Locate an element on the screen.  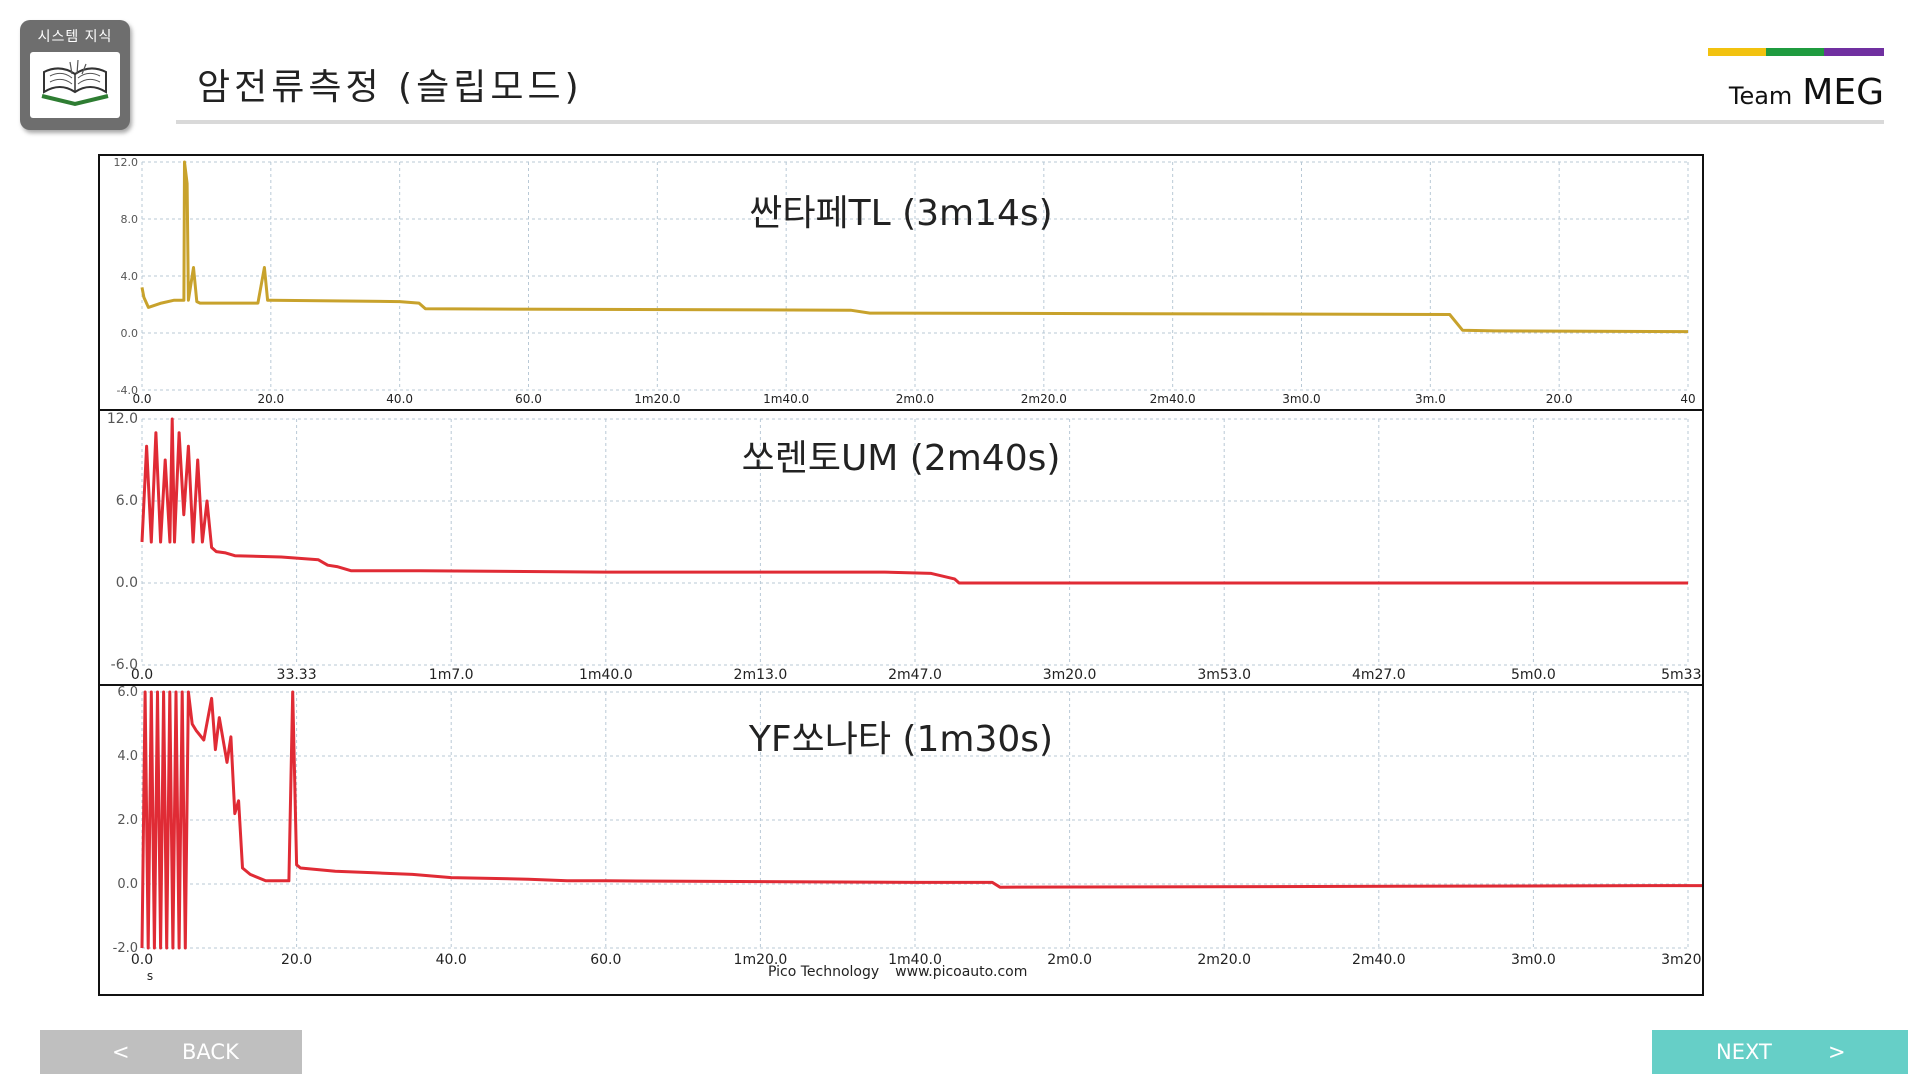
brand-bar-purple is located at coordinates (1854, 52).